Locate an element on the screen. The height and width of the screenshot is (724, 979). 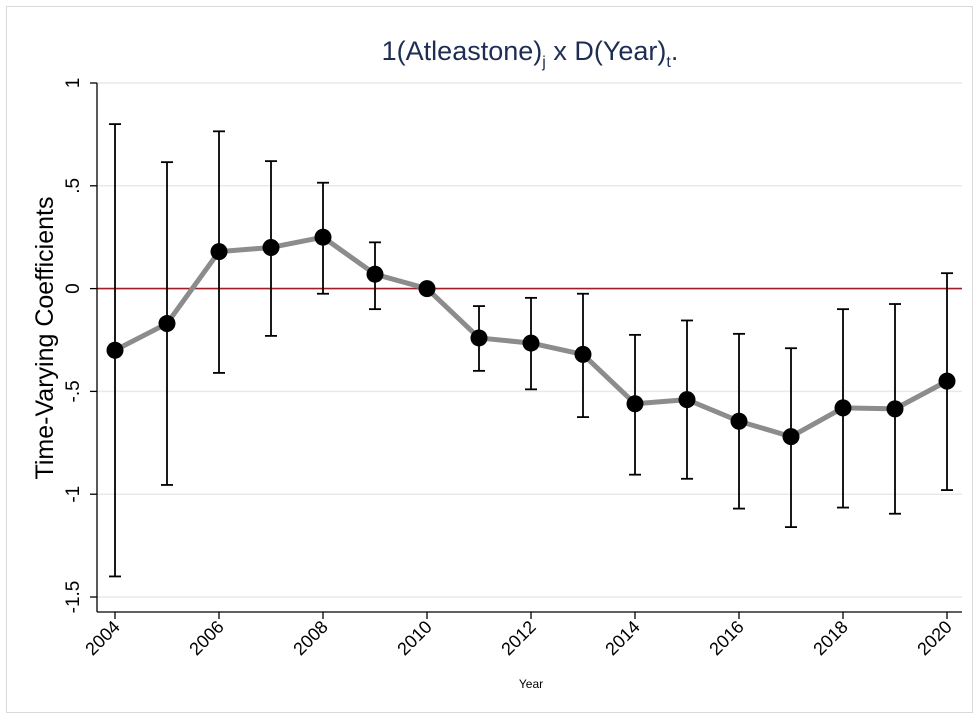
x-axis-label: Year is located at coordinates (531, 684).